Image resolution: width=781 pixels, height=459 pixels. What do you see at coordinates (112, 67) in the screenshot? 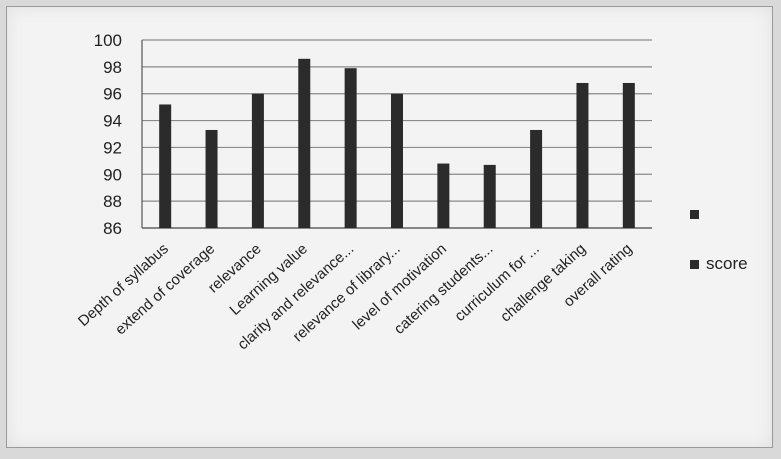
I see `y-tick-label: 98` at bounding box center [112, 67].